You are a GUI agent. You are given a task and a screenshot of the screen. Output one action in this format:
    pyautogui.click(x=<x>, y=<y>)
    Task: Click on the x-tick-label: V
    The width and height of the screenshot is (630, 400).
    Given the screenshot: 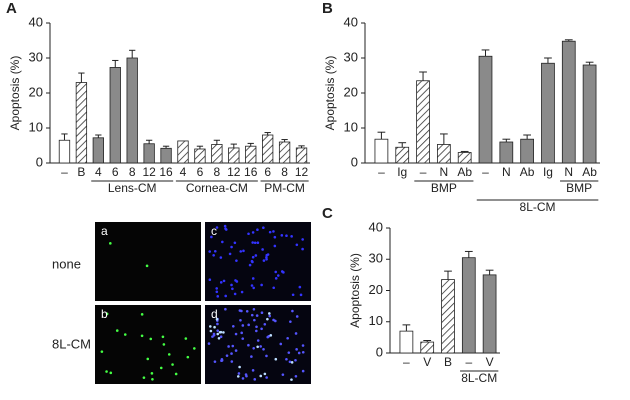 What is the action you would take?
    pyautogui.click(x=427, y=362)
    